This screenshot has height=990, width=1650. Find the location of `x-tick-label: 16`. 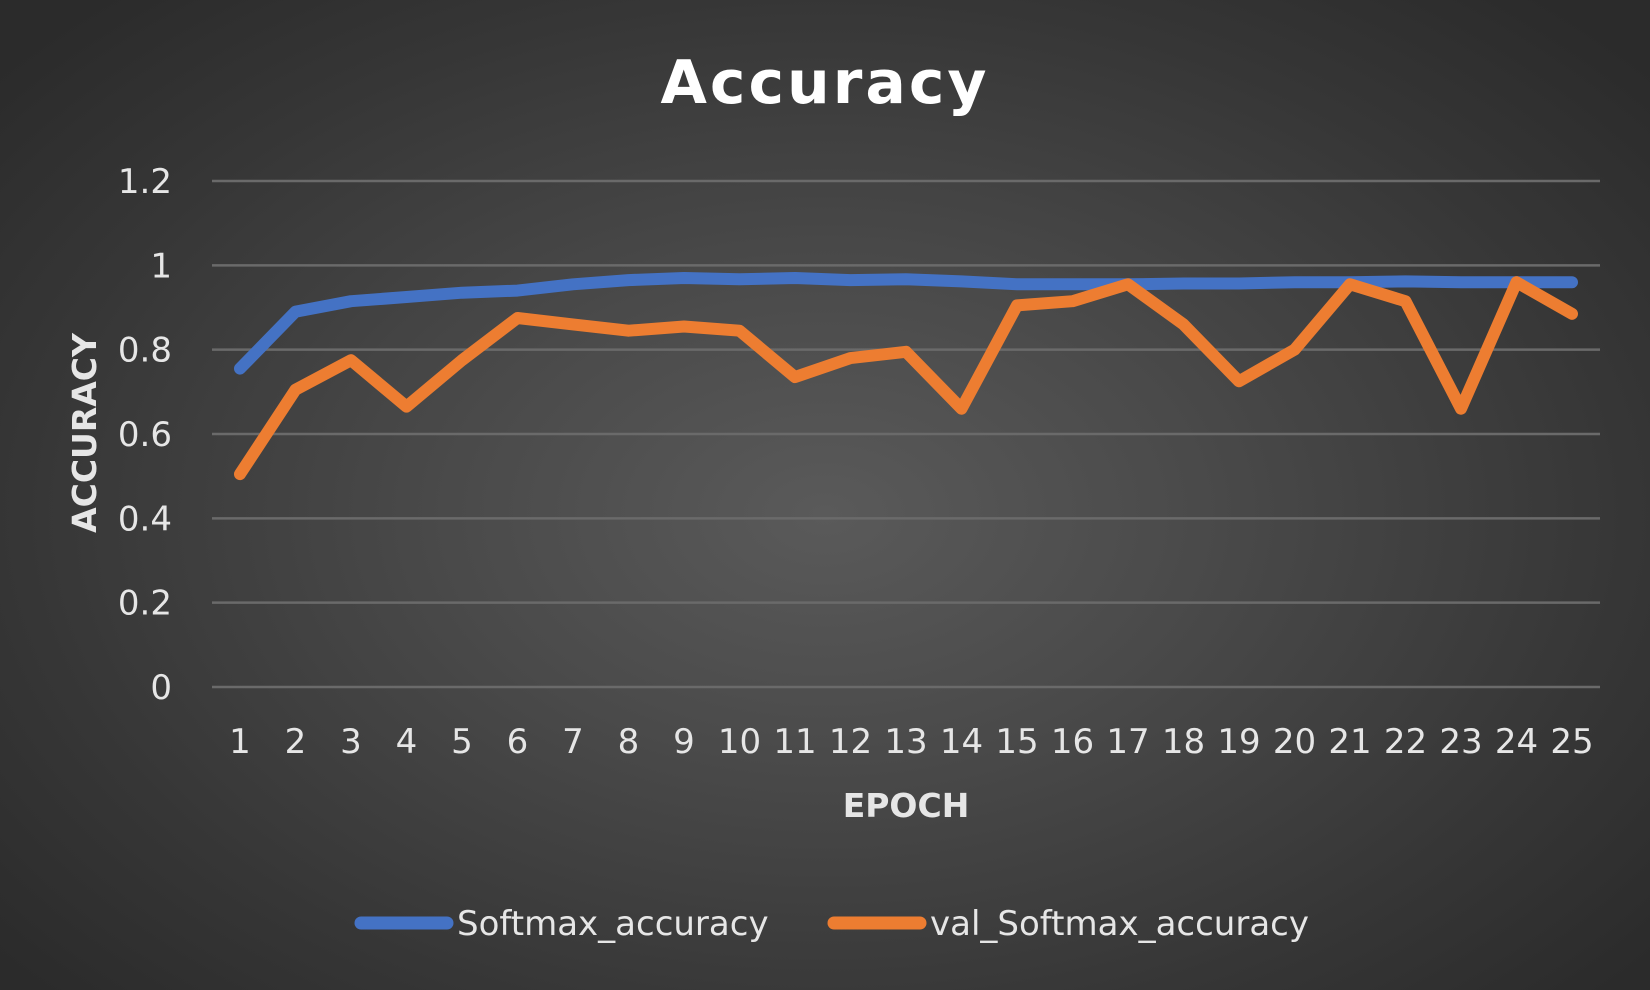

x-tick-label: 16 is located at coordinates (1072, 742).